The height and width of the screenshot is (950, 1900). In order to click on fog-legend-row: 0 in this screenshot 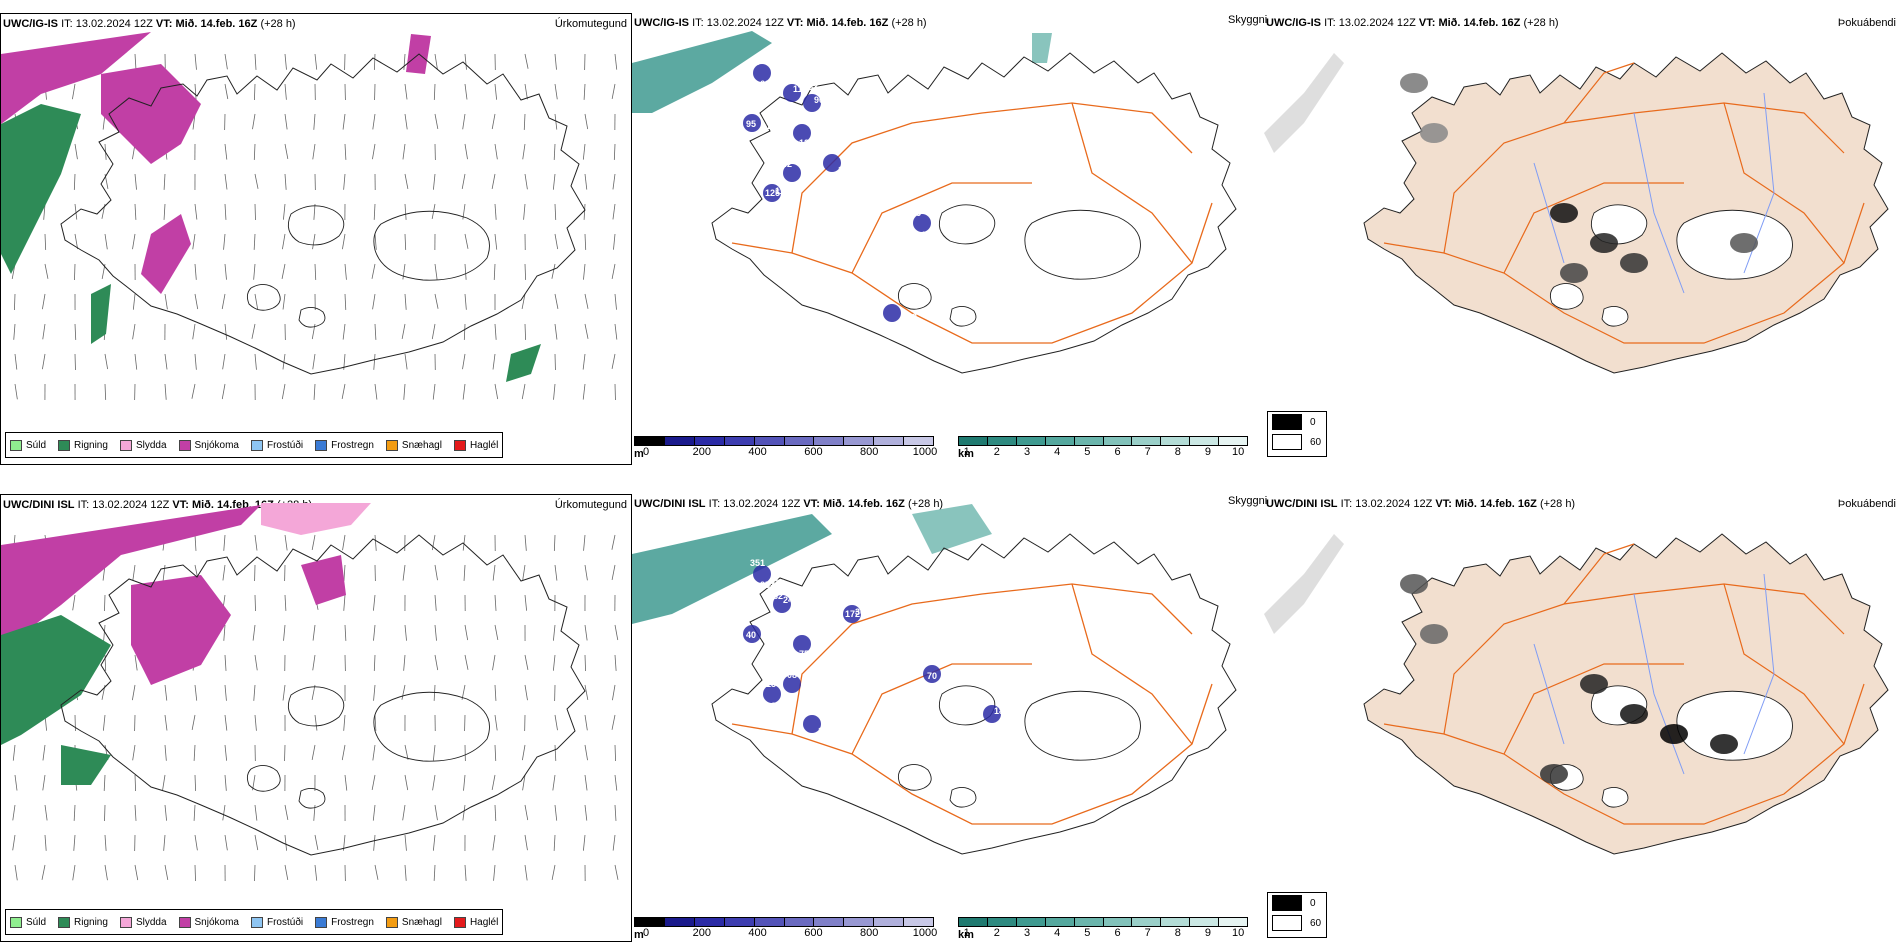, I will do `click(1297, 903)`.